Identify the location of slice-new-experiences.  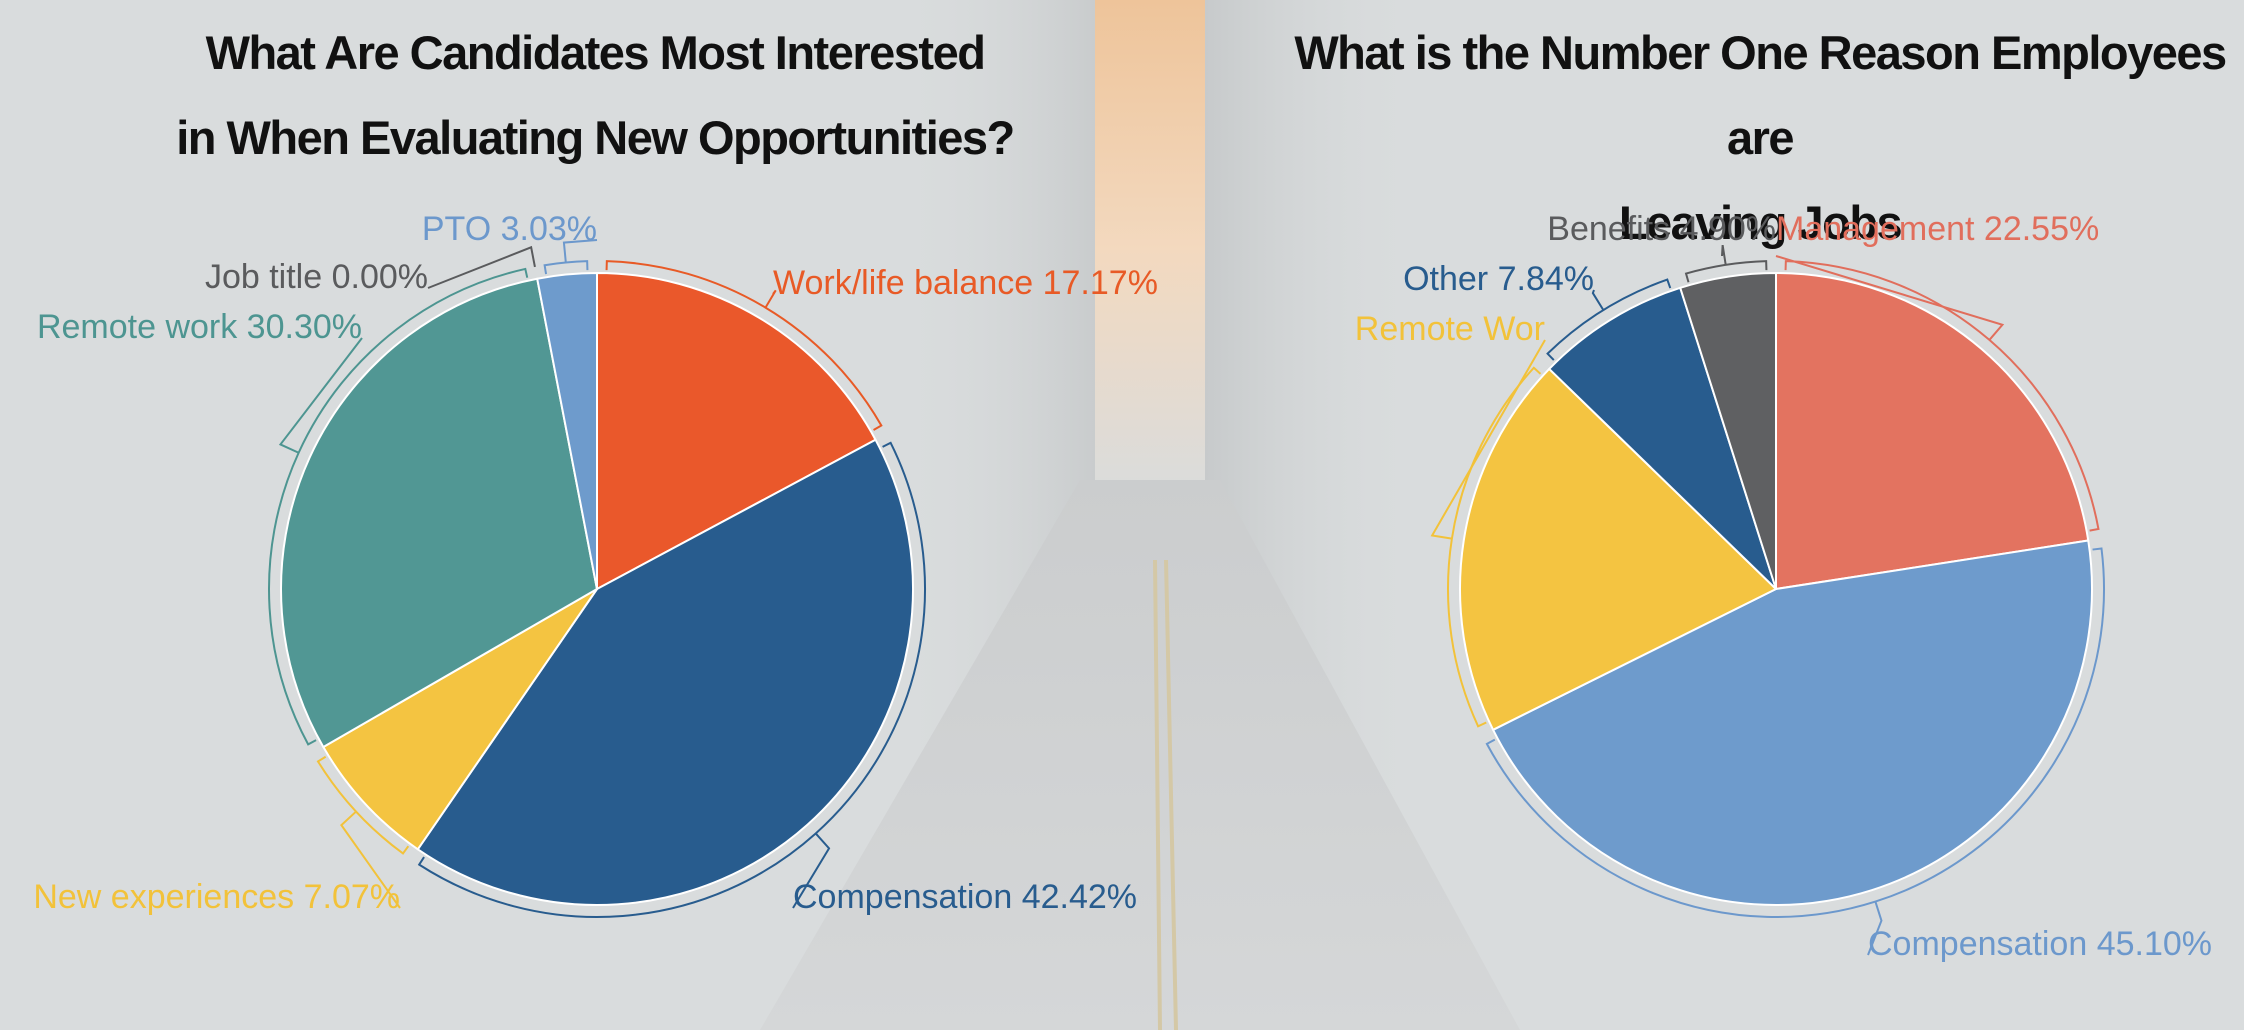
(460, 719).